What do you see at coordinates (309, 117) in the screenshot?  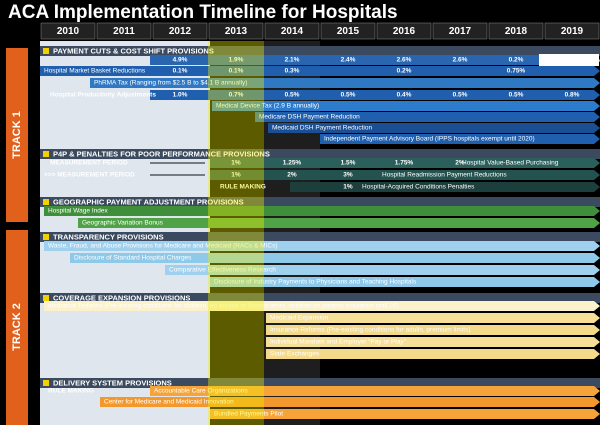 I see `row-label: Medicare DSH Payment Reduction` at bounding box center [309, 117].